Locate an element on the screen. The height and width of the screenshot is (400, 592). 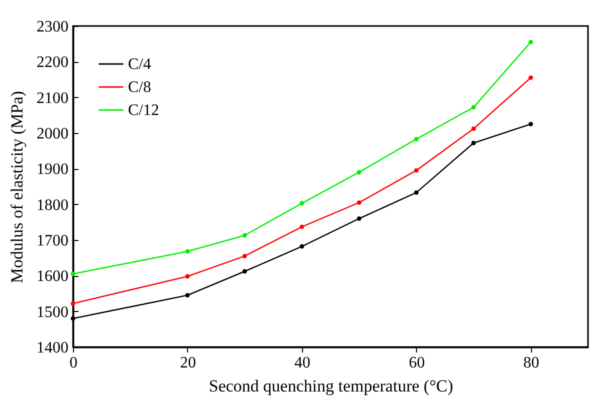
x-tick-label: 80 is located at coordinates (531, 363).